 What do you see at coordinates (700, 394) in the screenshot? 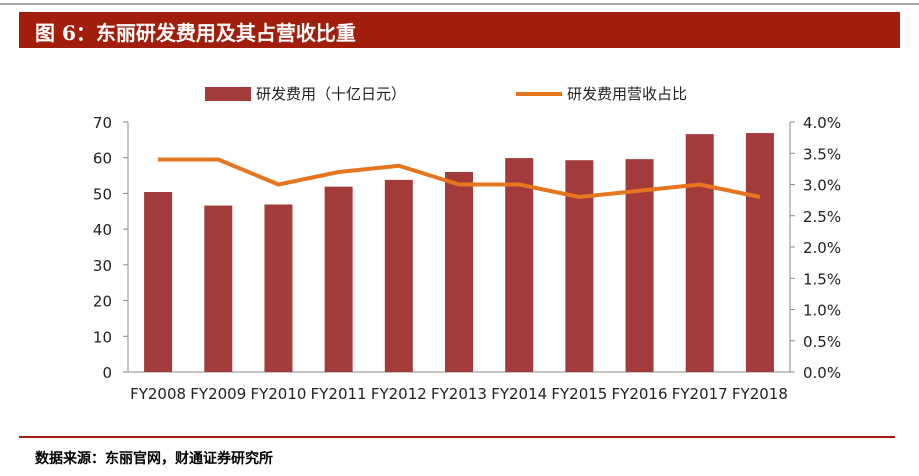
I see `x-tick-label: FY2017` at bounding box center [700, 394].